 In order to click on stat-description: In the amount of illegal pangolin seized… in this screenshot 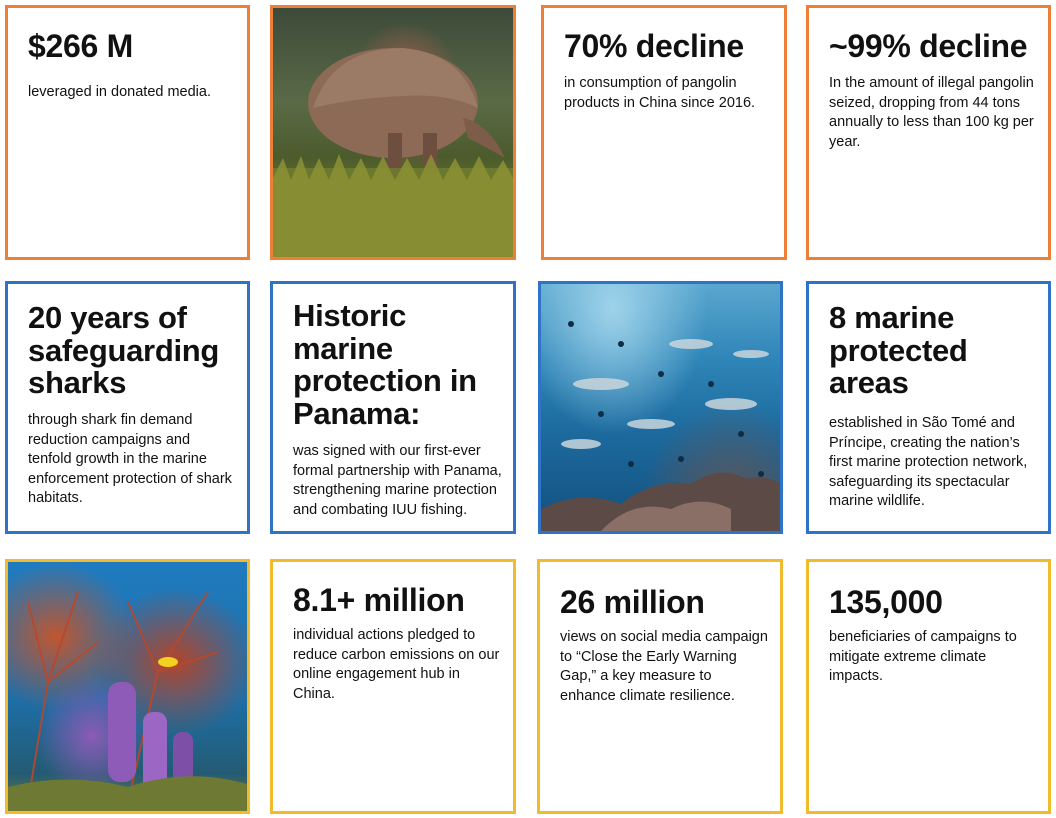, I will do `click(931, 112)`.